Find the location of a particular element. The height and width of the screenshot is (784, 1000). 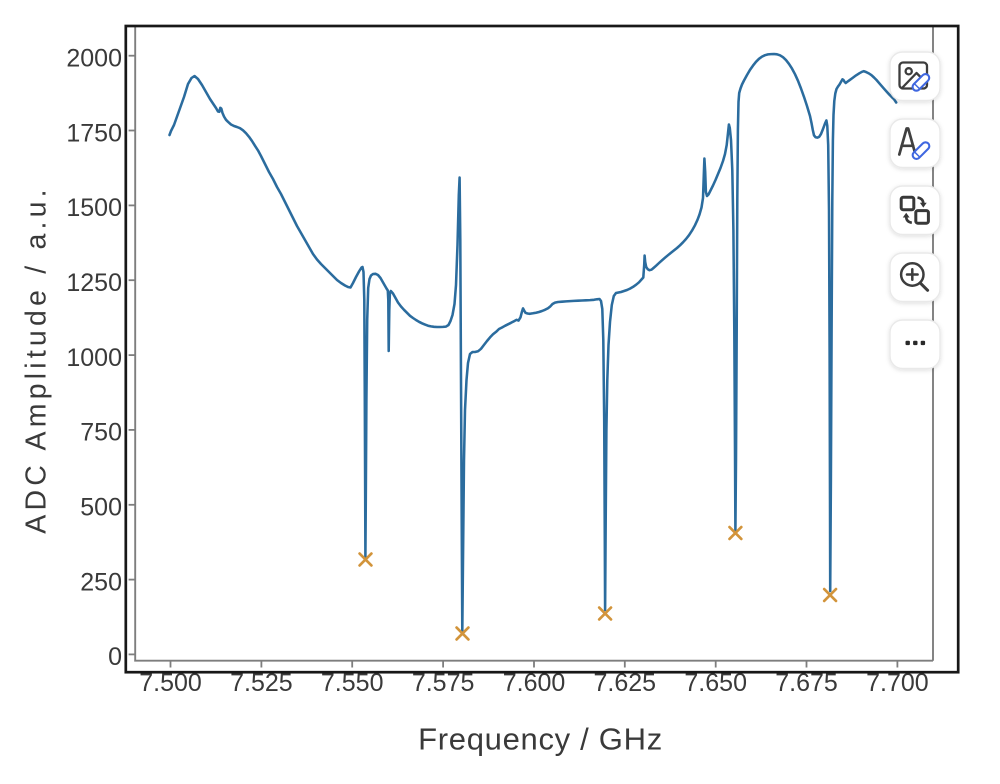

svg-text: Frequency / GHz is located at coordinates (540, 739).